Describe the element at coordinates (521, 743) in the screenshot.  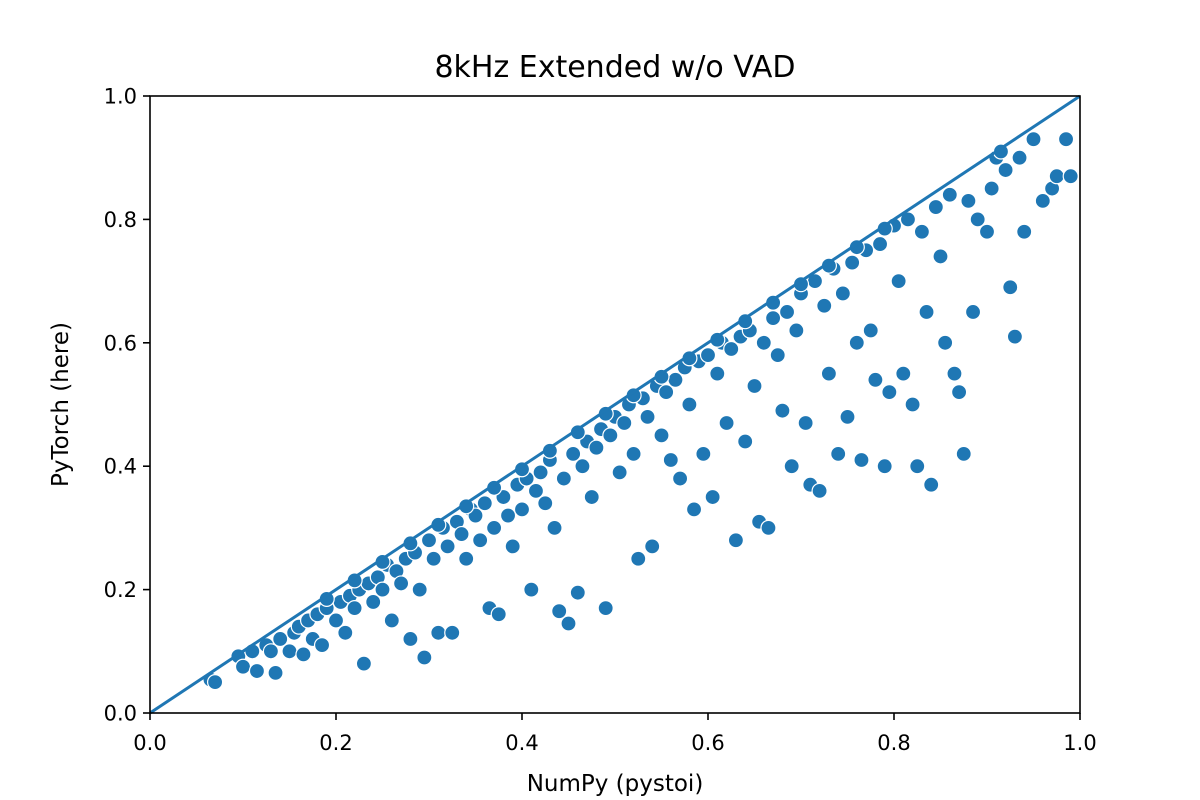
I see `x-tick-label: 0.4` at that location.